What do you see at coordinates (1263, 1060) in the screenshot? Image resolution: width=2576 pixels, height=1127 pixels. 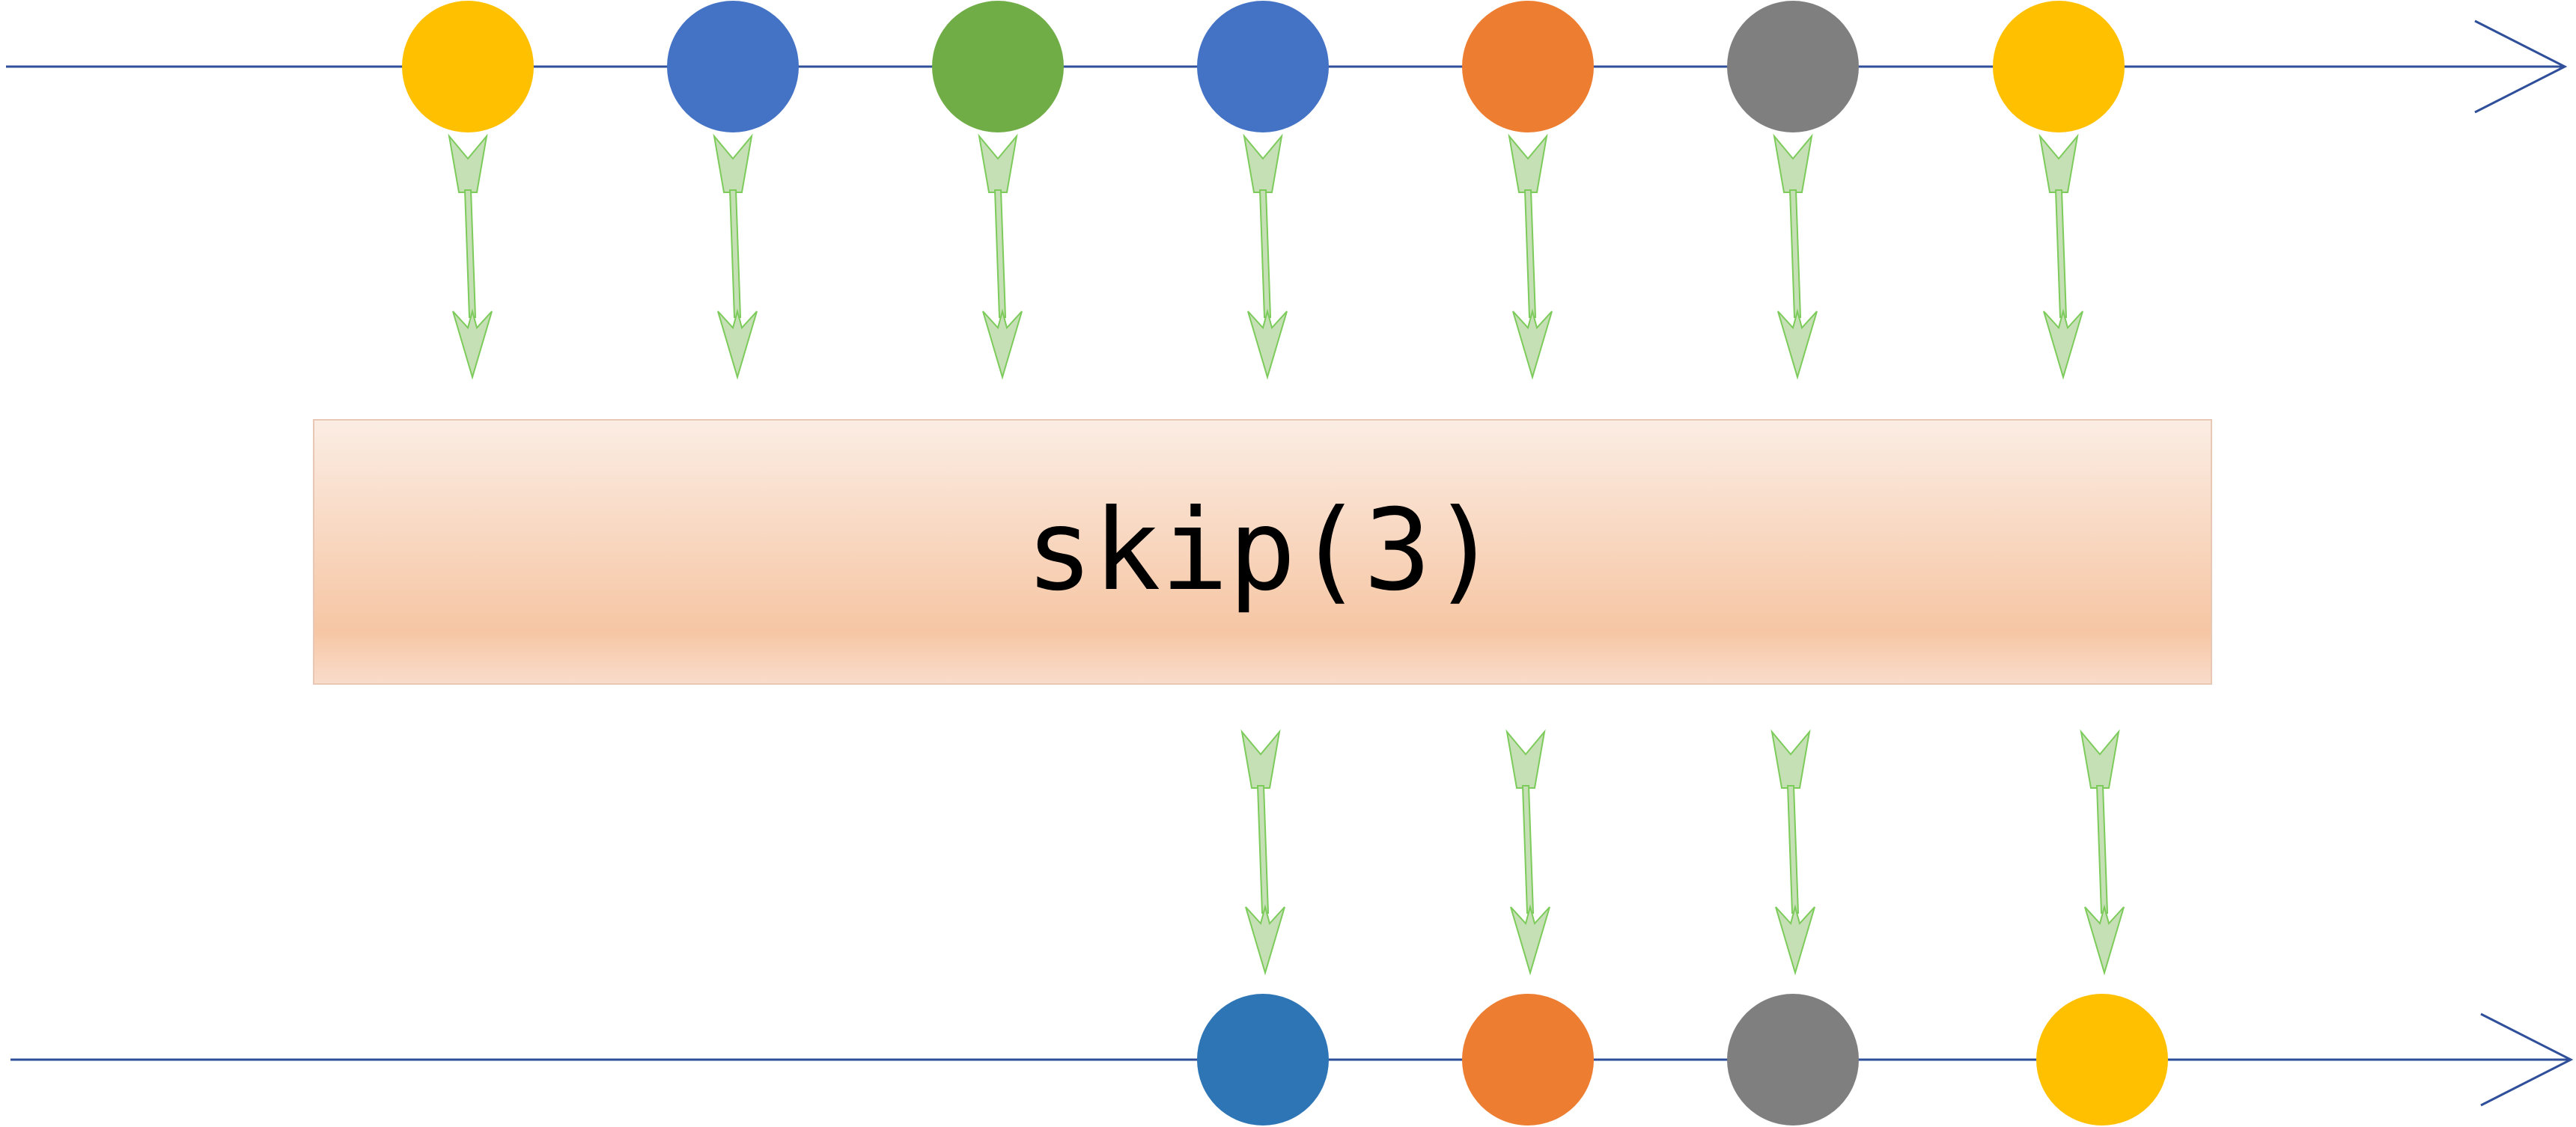 I see `output-marble-steel_blue` at bounding box center [1263, 1060].